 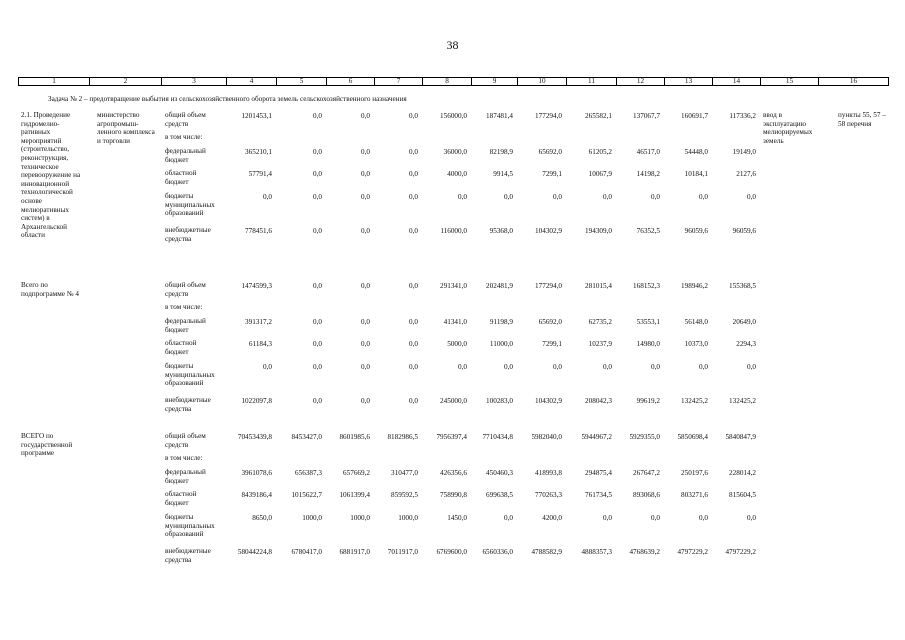 What do you see at coordinates (600, 322) in the screenshot?
I see `cell-value: 62735,2` at bounding box center [600, 322].